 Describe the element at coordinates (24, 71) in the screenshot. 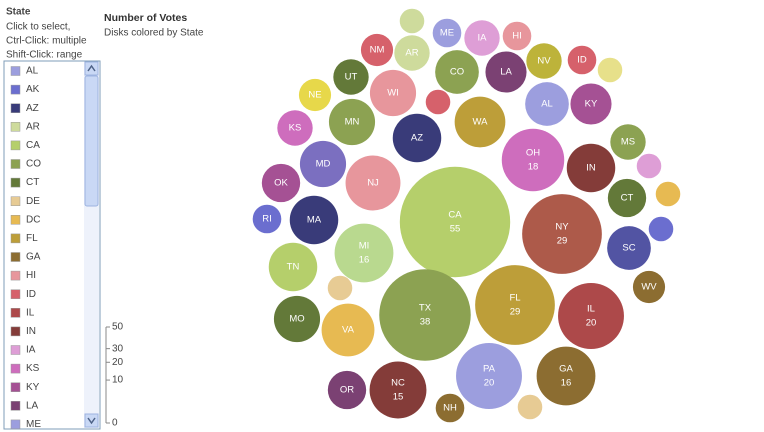

I see `list-item: AL` at that location.